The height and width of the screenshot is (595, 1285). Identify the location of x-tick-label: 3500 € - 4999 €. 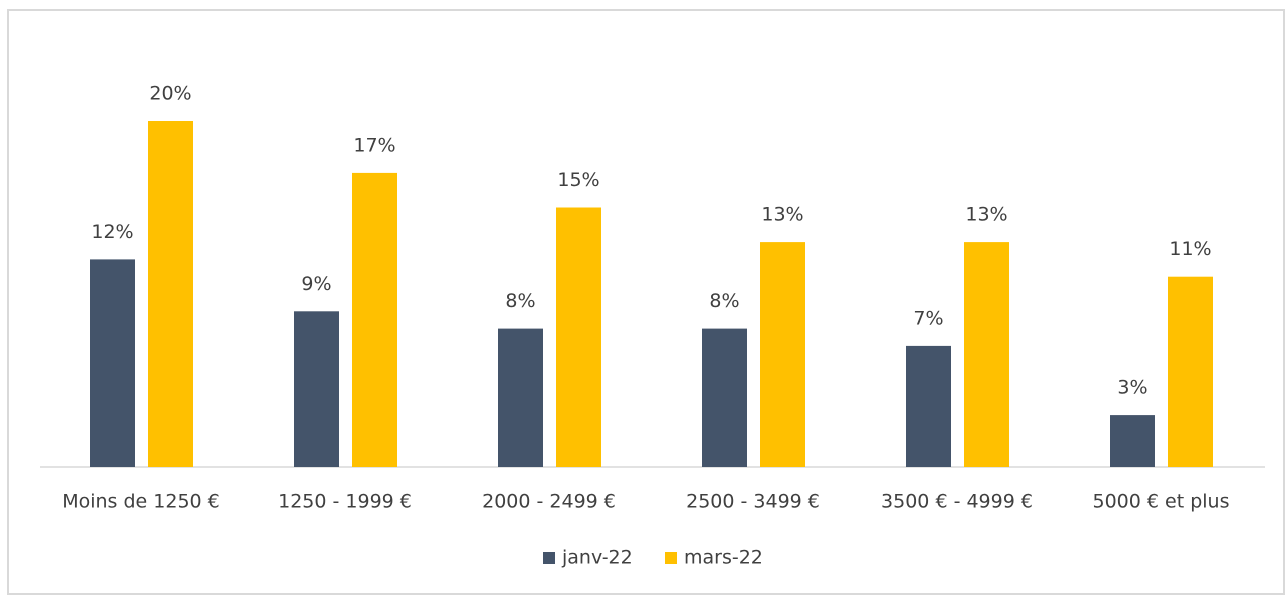
(957, 502).